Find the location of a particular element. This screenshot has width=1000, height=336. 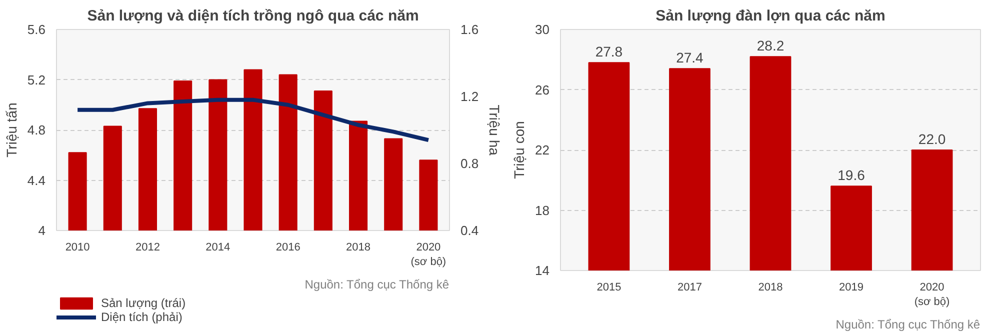

y-tick-label: 14 is located at coordinates (542, 270).